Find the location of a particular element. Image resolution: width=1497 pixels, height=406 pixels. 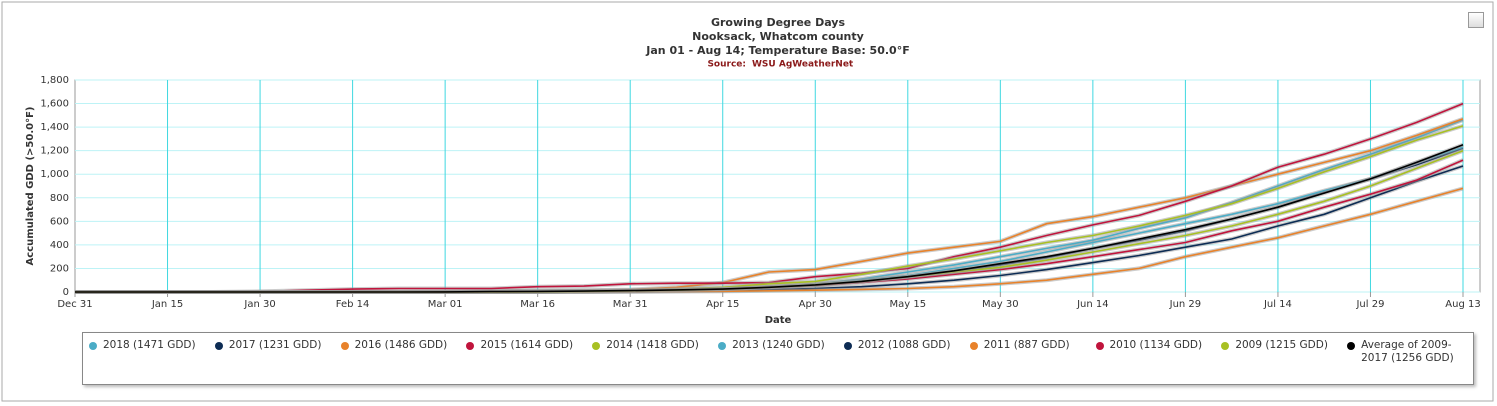

legend-label: 2018 (1471 GDD) is located at coordinates (149, 345).